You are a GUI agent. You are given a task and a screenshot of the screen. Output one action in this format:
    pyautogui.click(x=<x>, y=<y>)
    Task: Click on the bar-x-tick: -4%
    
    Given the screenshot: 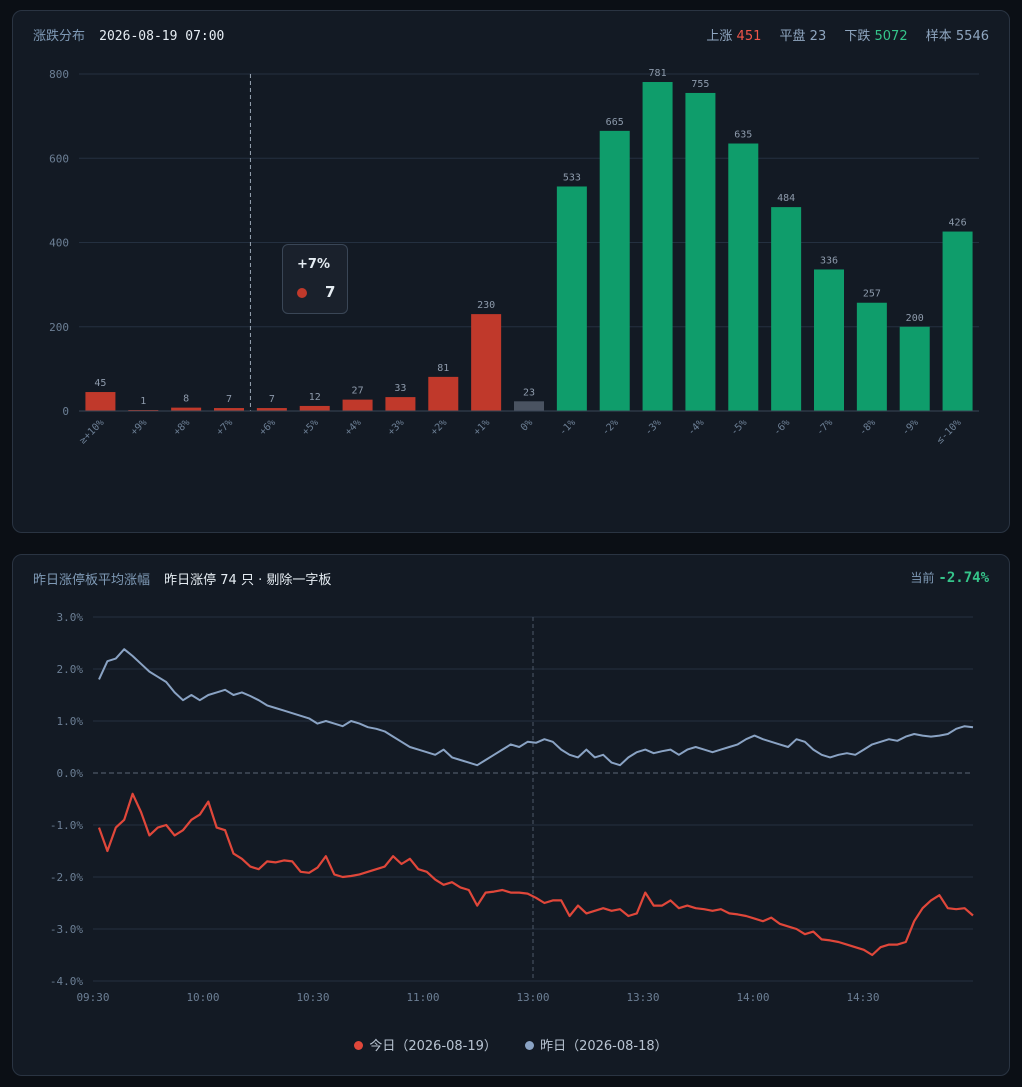 What is the action you would take?
    pyautogui.click(x=696, y=427)
    